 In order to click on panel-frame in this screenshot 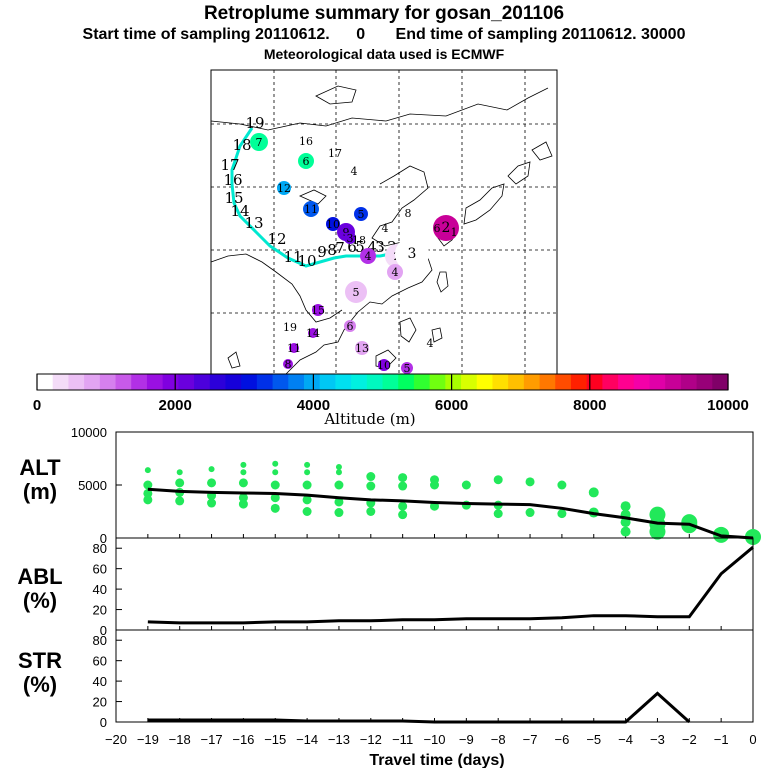, I will do `click(434, 676)`.